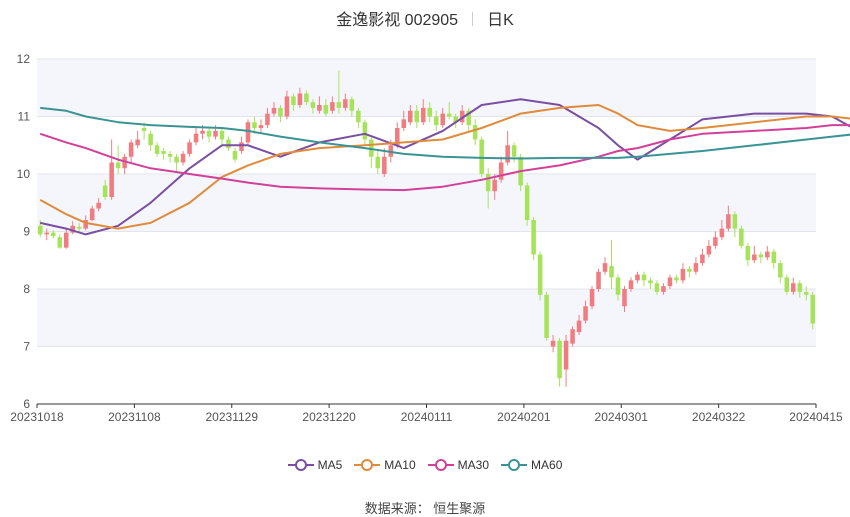  Describe the element at coordinates (26, 232) in the screenshot. I see `y-tick-label: 9` at that location.